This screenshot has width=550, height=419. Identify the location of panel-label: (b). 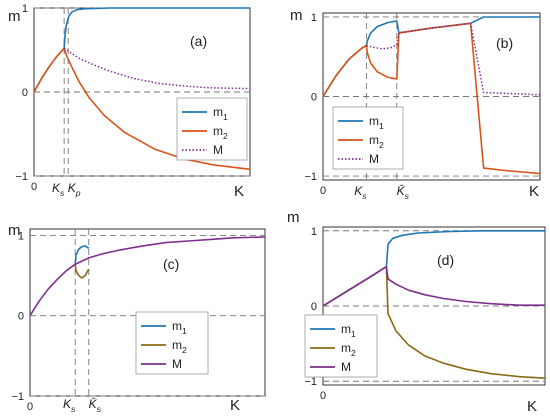
(504, 43).